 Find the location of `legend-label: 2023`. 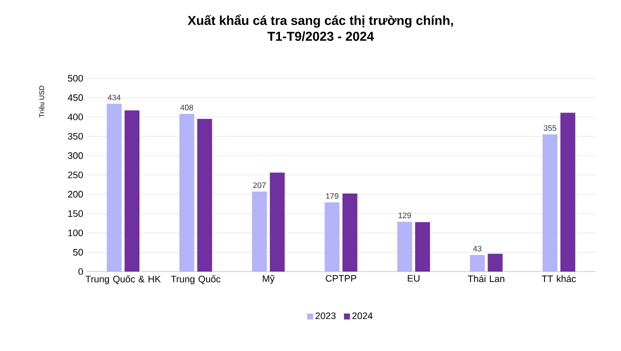

legend-label: 2023 is located at coordinates (326, 316).